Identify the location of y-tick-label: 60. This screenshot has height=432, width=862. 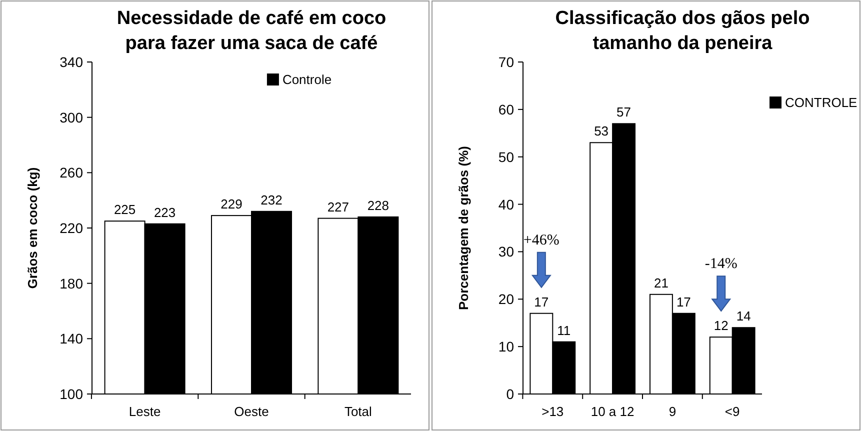
(506, 109).